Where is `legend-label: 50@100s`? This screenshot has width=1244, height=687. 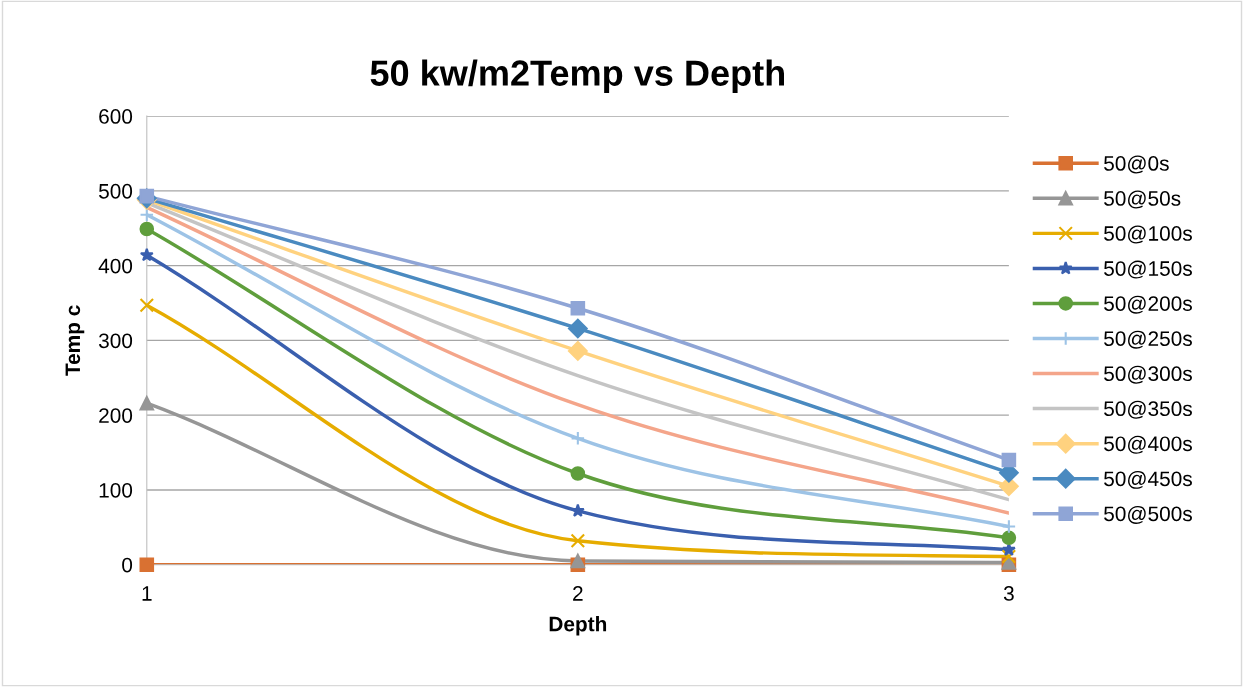 legend-label: 50@100s is located at coordinates (1148, 234).